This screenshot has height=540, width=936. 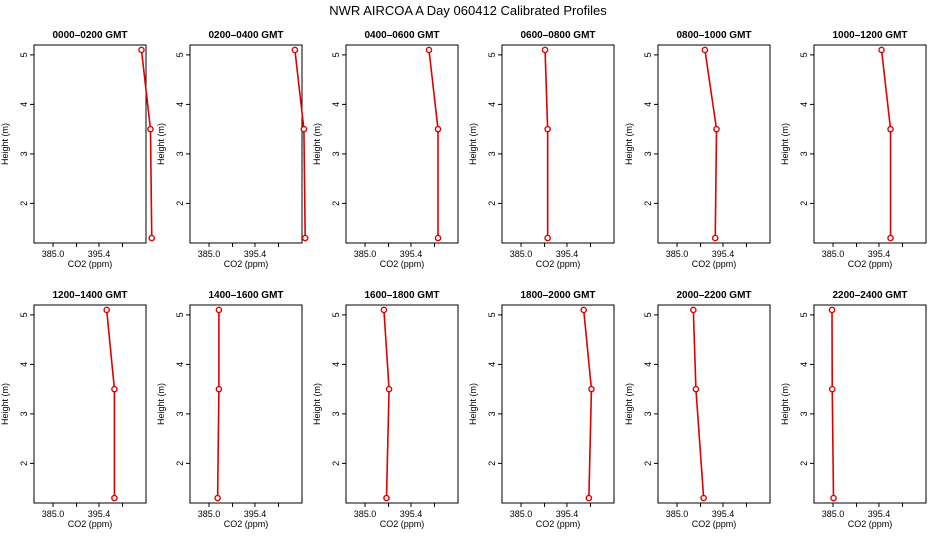 I want to click on panel-title: 0000–0200 GMT, so click(x=89, y=35).